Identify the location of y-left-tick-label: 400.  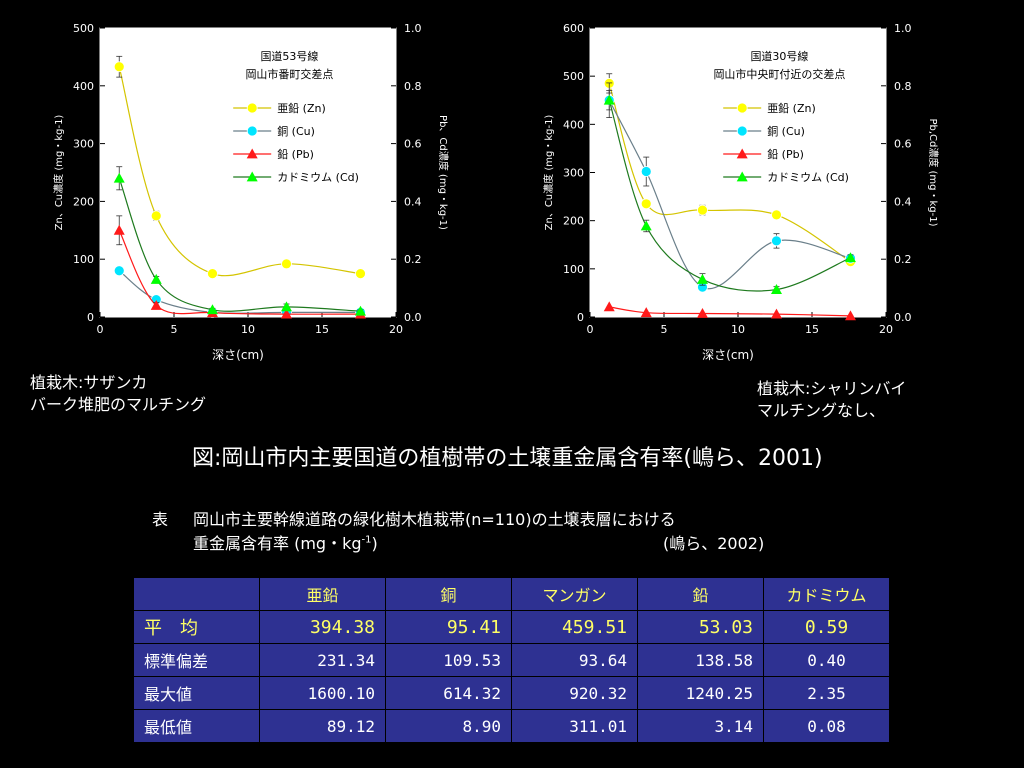
(83, 86).